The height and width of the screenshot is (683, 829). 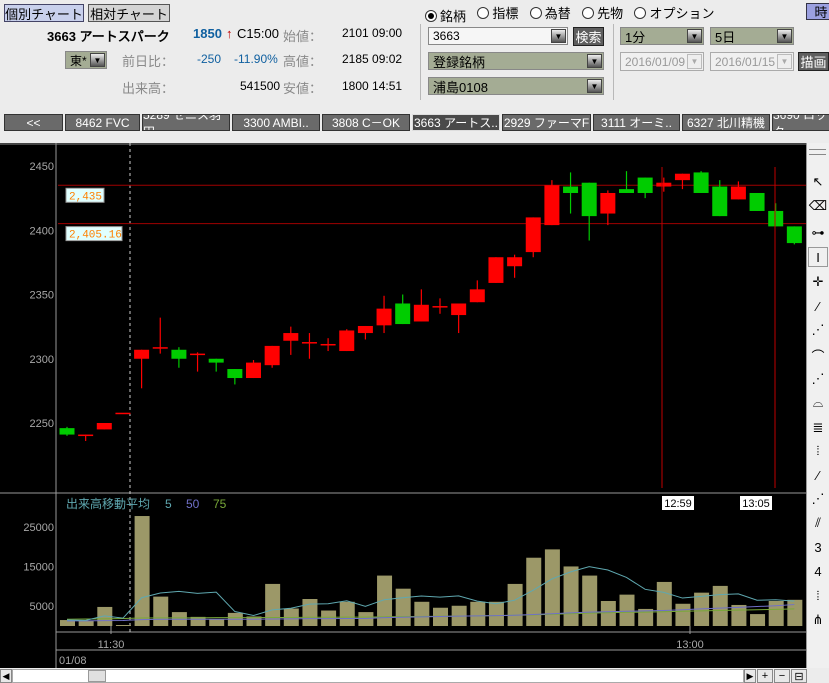 I want to click on stock-tab: 3690 ロック, so click(x=800, y=122).